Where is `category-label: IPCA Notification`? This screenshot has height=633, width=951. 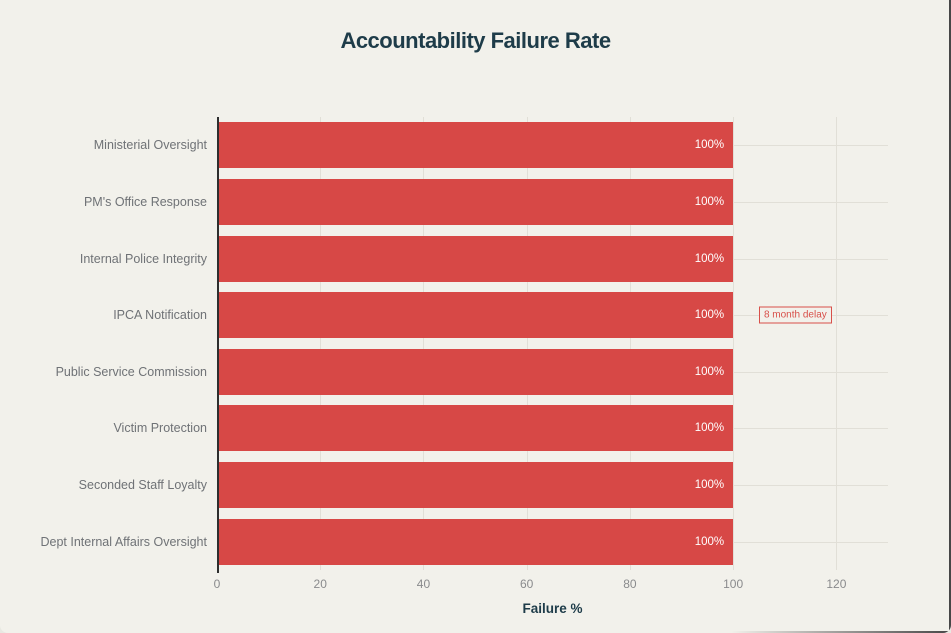 category-label: IPCA Notification is located at coordinates (160, 315).